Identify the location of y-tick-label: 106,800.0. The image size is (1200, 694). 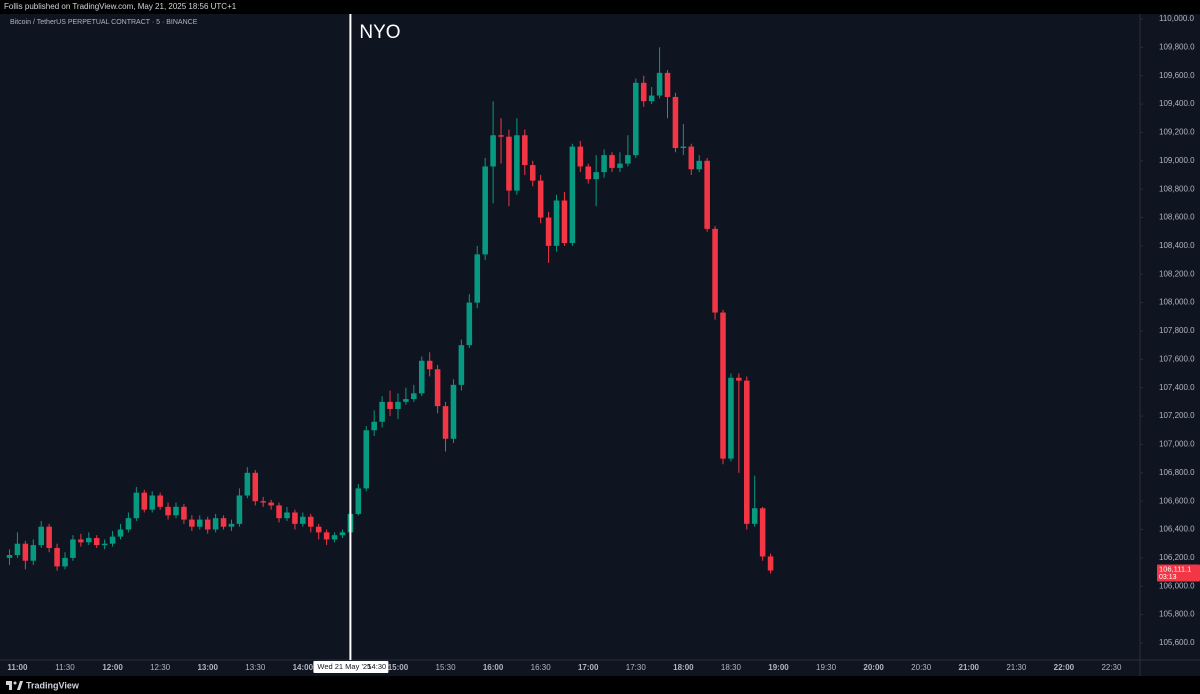
(1177, 472).